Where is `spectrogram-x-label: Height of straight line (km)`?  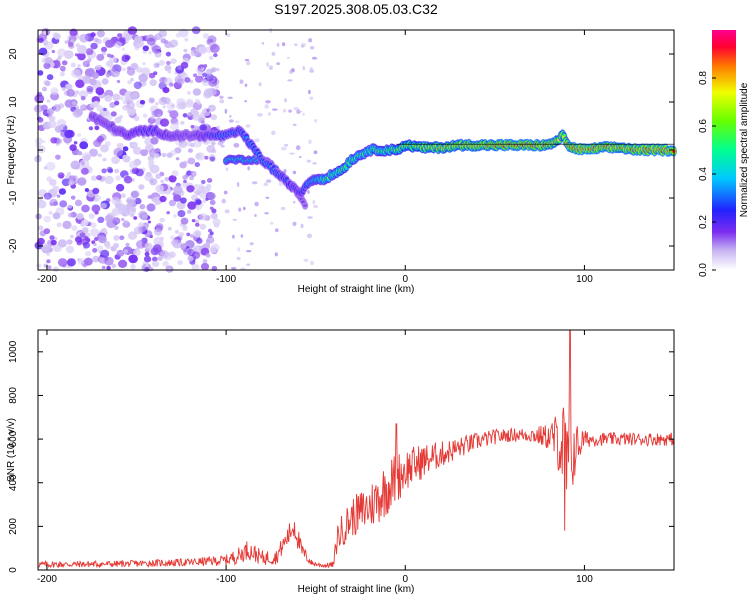
spectrogram-x-label: Height of straight line (km) is located at coordinates (356, 289).